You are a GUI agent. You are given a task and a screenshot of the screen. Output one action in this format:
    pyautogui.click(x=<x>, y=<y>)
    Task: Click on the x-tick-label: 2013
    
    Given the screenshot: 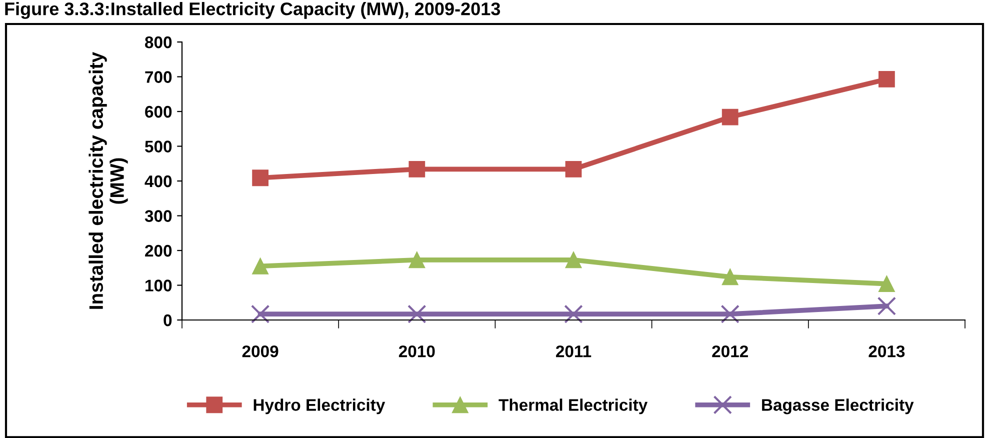 What is the action you would take?
    pyautogui.click(x=886, y=351)
    